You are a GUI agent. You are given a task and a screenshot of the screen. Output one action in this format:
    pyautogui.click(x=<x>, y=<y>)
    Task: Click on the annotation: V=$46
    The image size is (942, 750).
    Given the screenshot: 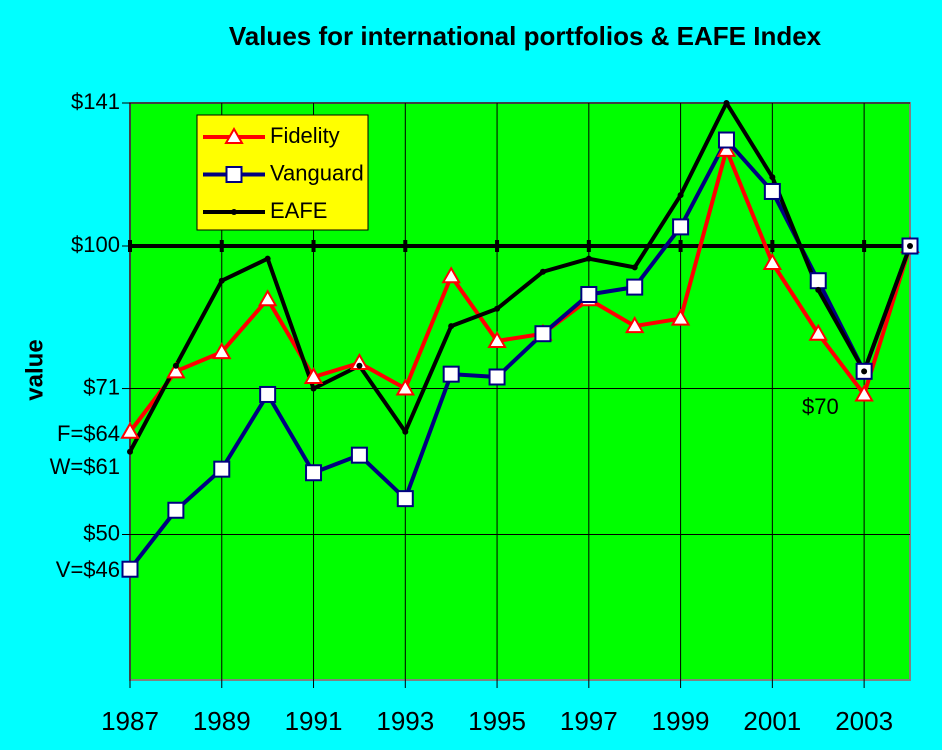 What is the action you would take?
    pyautogui.click(x=88, y=569)
    